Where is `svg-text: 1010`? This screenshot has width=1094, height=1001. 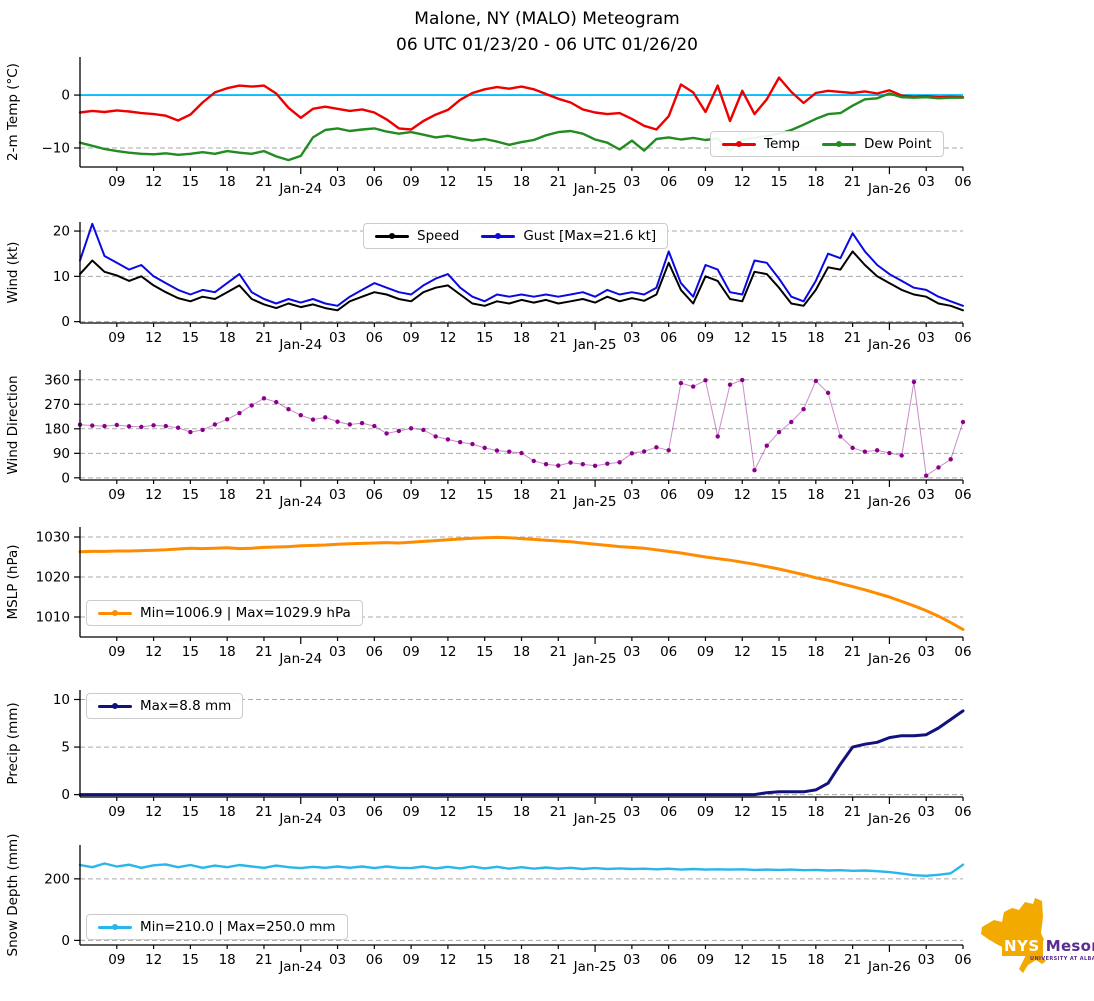
svg-text: 1010 is located at coordinates (53, 618).